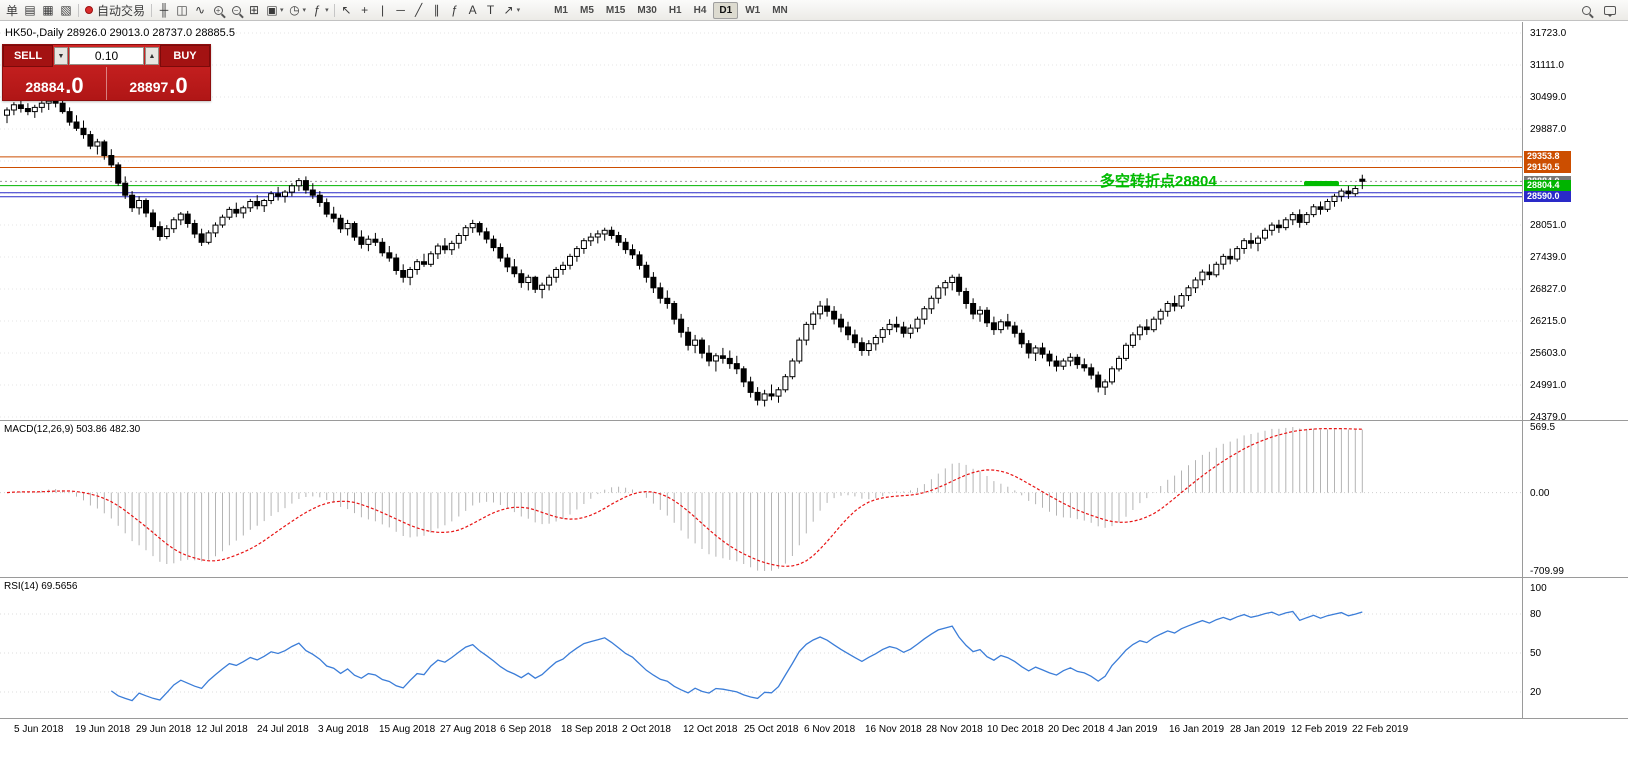 The width and height of the screenshot is (1628, 769). Describe the element at coordinates (436, 10) in the screenshot. I see `channel-icon: ∥` at that location.